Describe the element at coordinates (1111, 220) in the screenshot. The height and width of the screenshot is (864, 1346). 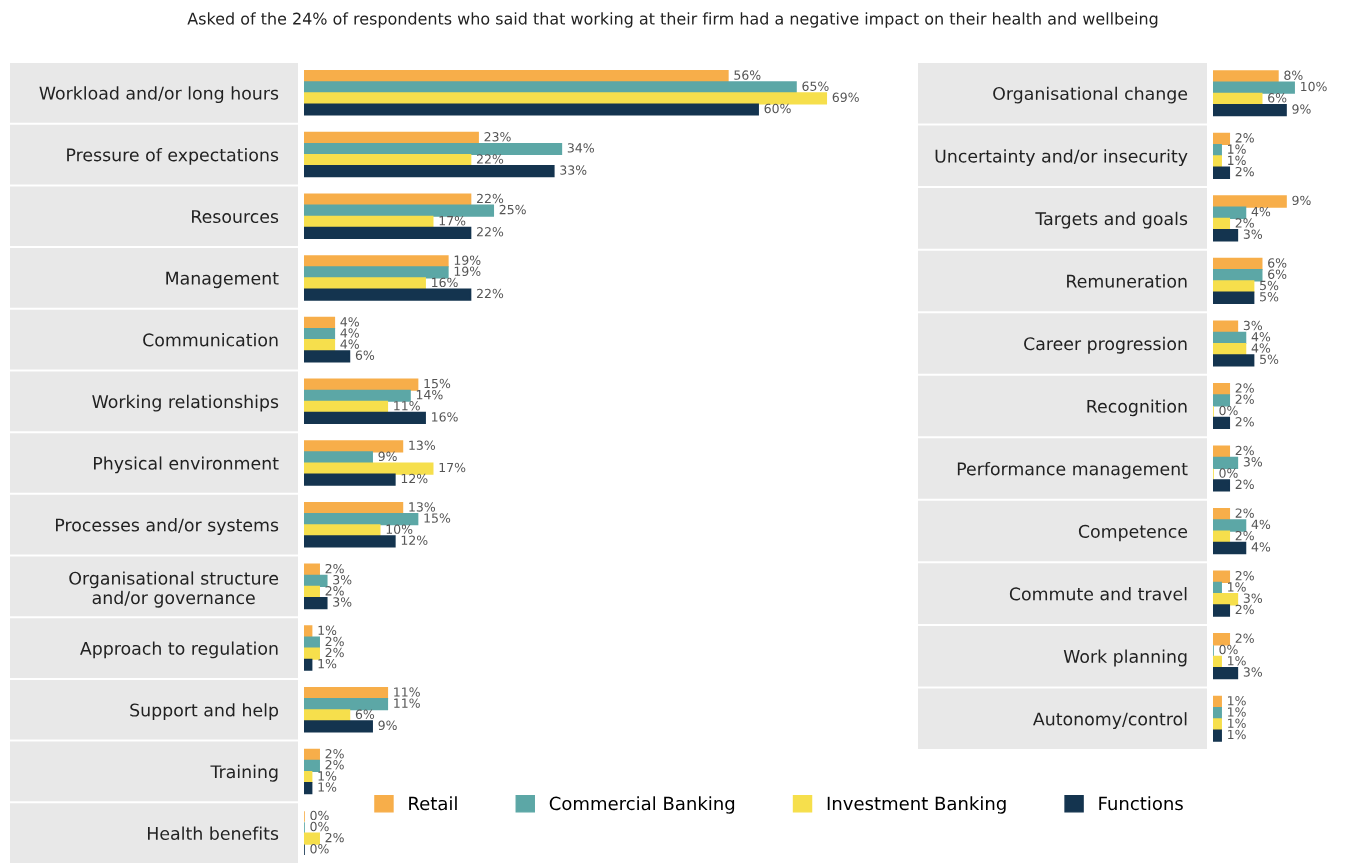
I see `y-tick-label: Targets and goals` at that location.